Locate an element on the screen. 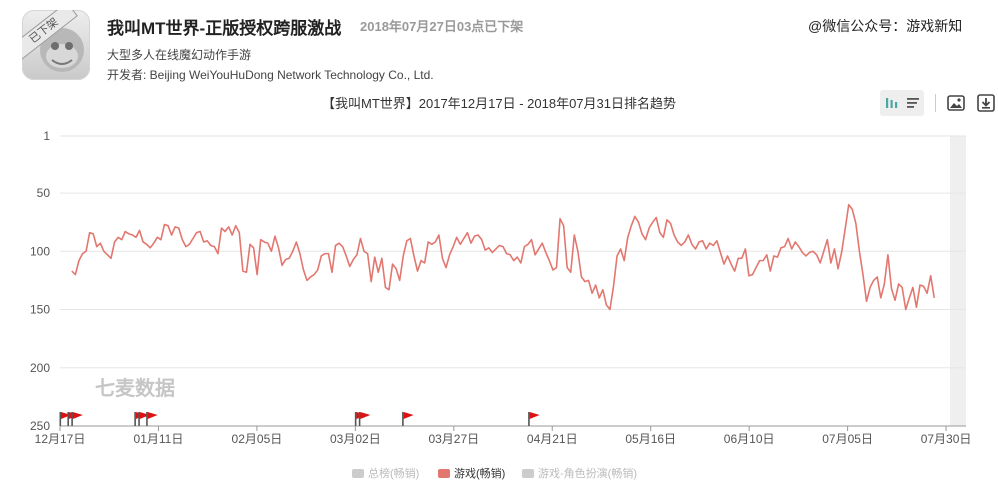 The width and height of the screenshot is (998, 483). x-tick-label: 01月11日 is located at coordinates (159, 439).